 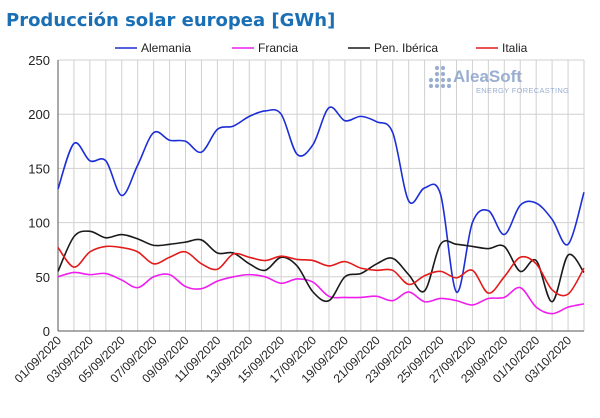 What do you see at coordinates (39, 223) in the screenshot?
I see `y-tick-label: 100` at bounding box center [39, 223].